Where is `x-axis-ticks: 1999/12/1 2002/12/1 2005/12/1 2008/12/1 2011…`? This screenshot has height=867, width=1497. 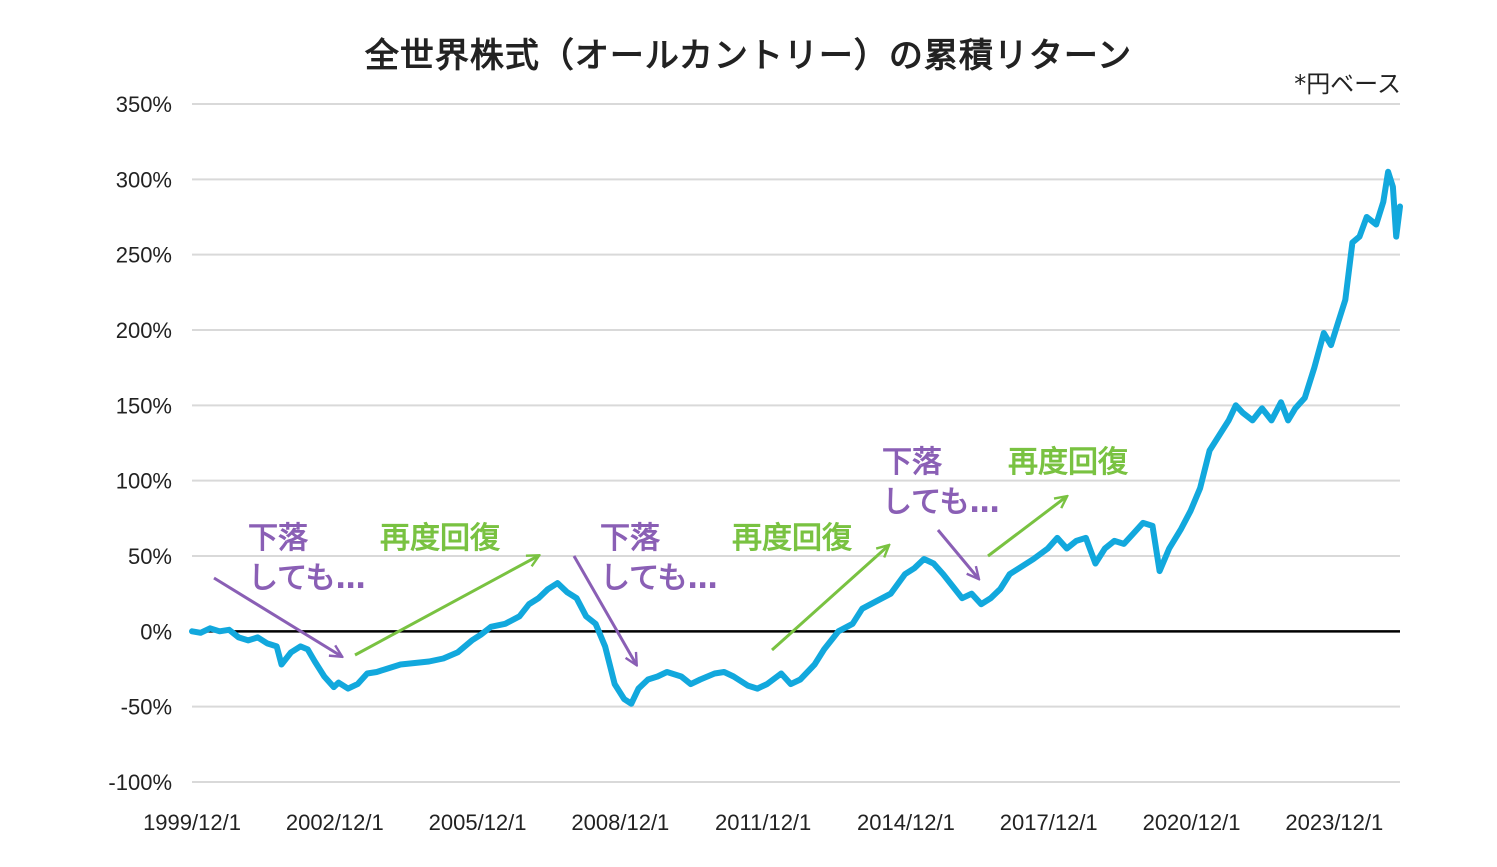
x-axis-ticks: 1999/12/1 2002/12/1 2005/12/1 2008/12/1 2011… is located at coordinates (763, 822).